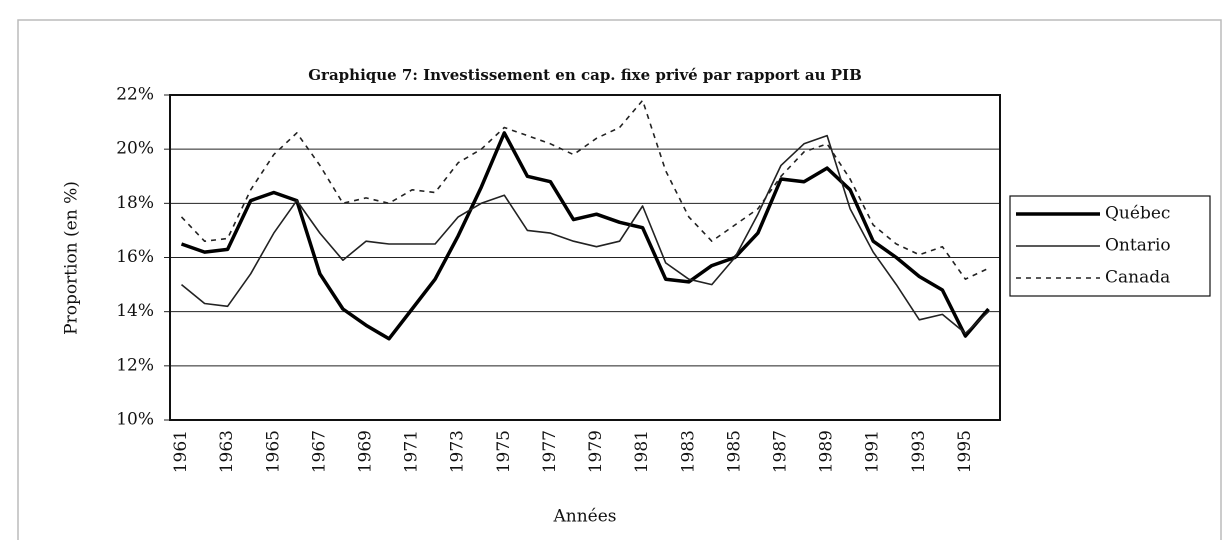 Image resolution: width=1224 pixels, height=540 pixels. What do you see at coordinates (135, 149) in the screenshot?
I see `y-tick-label: 20%` at bounding box center [135, 149].